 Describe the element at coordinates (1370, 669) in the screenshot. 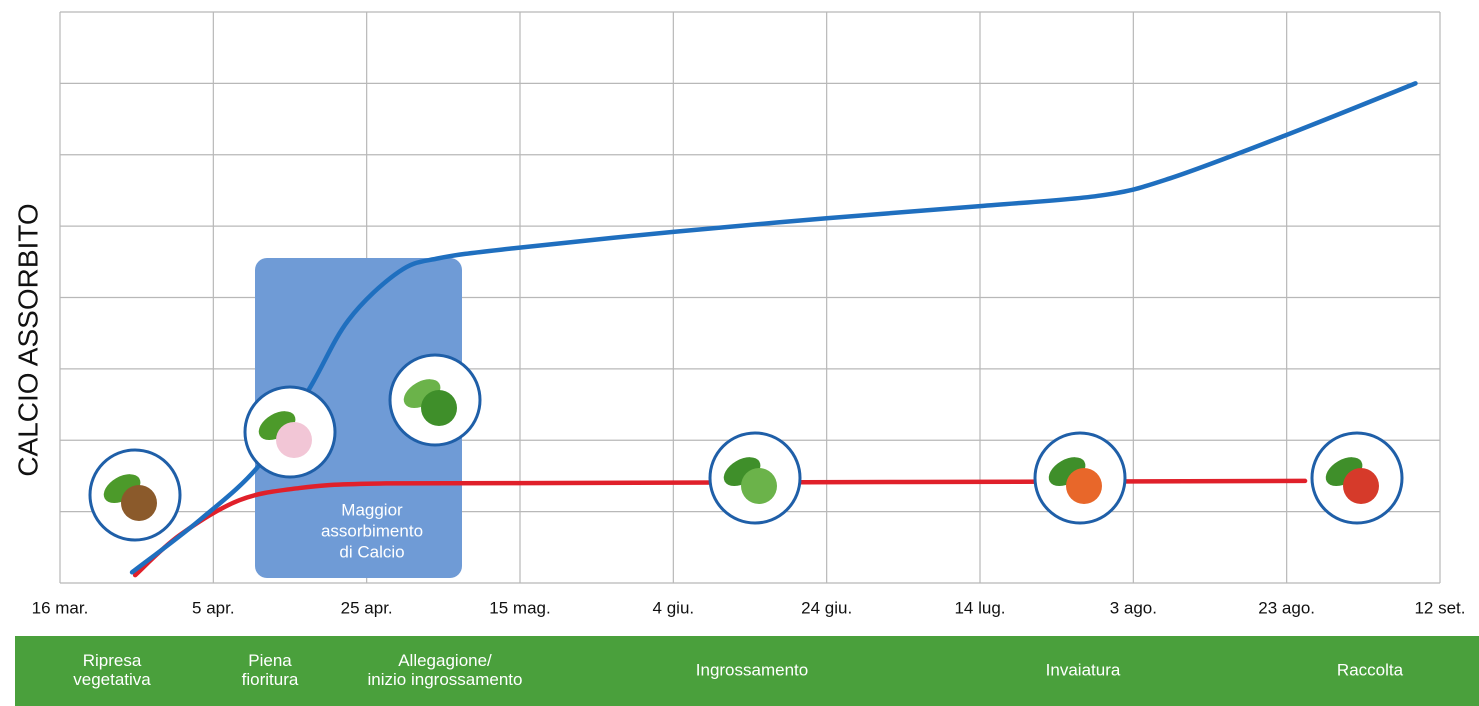

I see `phase-label: Raccolta` at that location.